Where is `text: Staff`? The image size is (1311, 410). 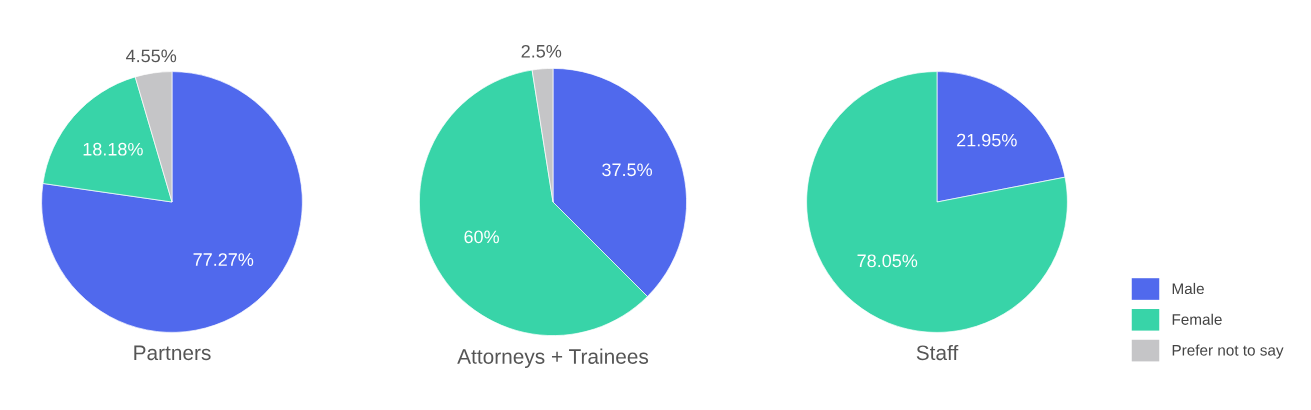
text: Staff is located at coordinates (937, 352).